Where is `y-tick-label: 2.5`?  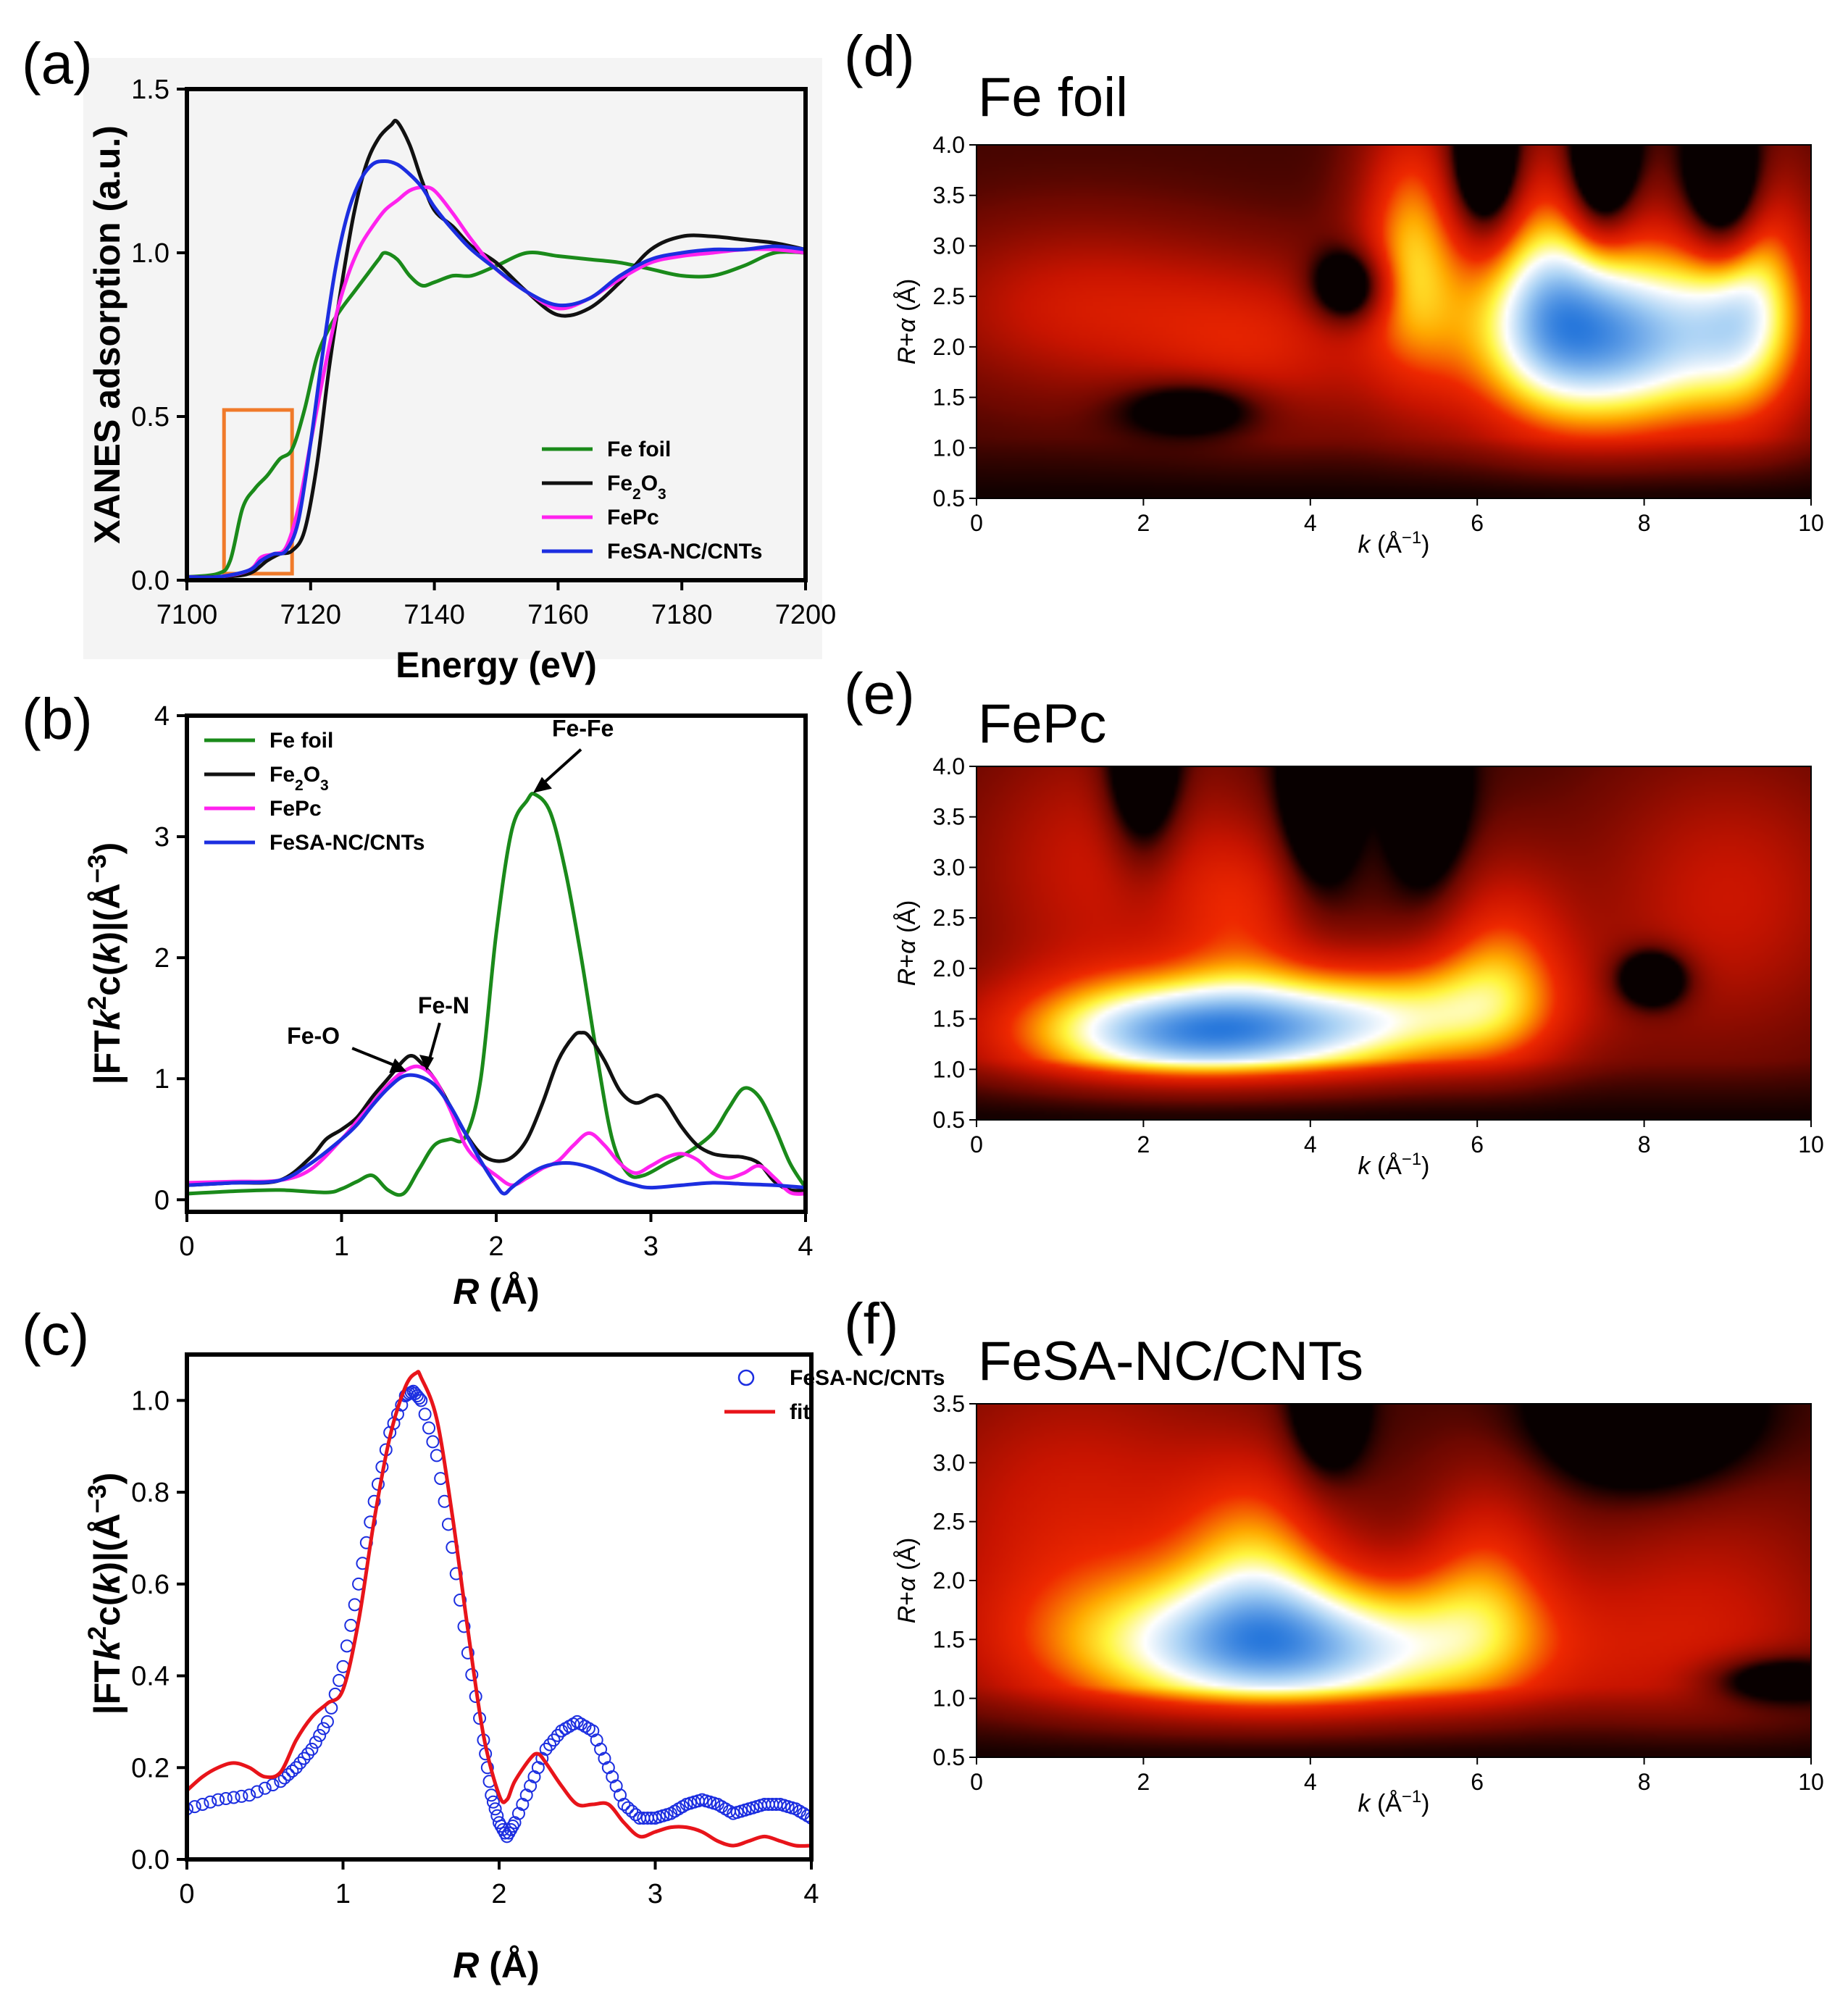 y-tick-label: 2.5 is located at coordinates (949, 918).